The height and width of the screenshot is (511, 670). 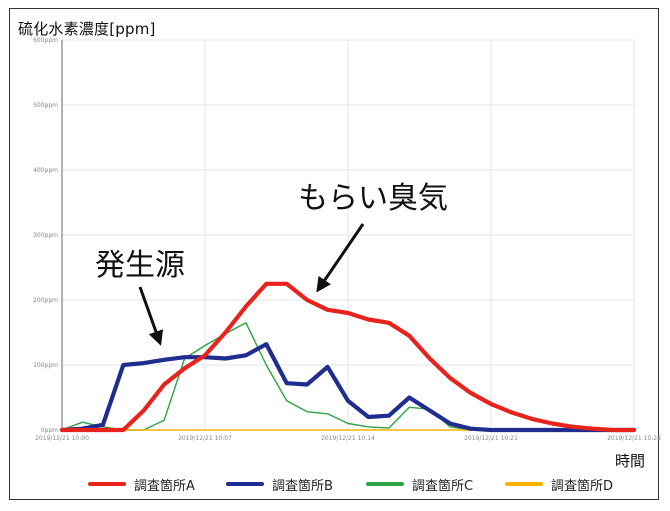 What do you see at coordinates (45, 300) in the screenshot?
I see `y-tick-label: 200ppm` at bounding box center [45, 300].